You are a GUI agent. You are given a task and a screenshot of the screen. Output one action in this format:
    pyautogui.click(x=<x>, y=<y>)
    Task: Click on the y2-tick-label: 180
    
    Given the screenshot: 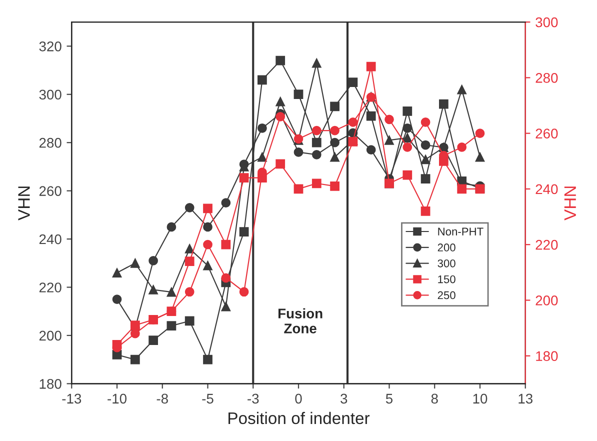 What is the action you would take?
    pyautogui.click(x=547, y=356)
    